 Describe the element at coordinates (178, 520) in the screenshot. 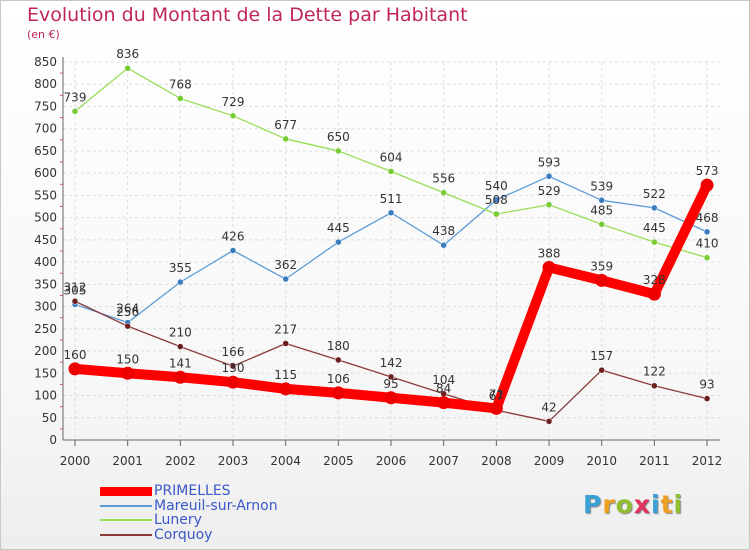

I see `legend-label-lunery: Lunery` at that location.